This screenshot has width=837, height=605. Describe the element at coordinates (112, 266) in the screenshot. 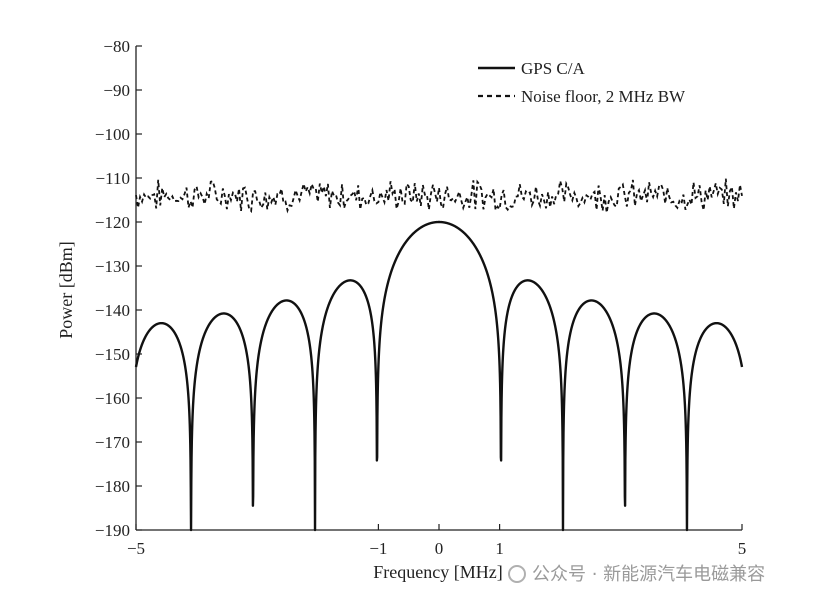

I see `y-tick-label: −130` at that location.